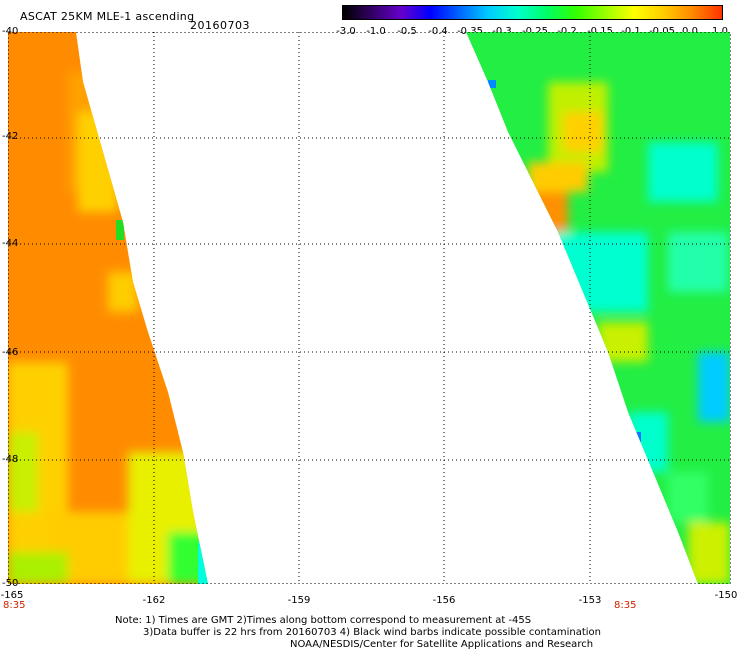 This screenshot has height=650, width=740. What do you see at coordinates (600, 31) in the screenshot?
I see `colorbar-label: -0.15` at bounding box center [600, 31].